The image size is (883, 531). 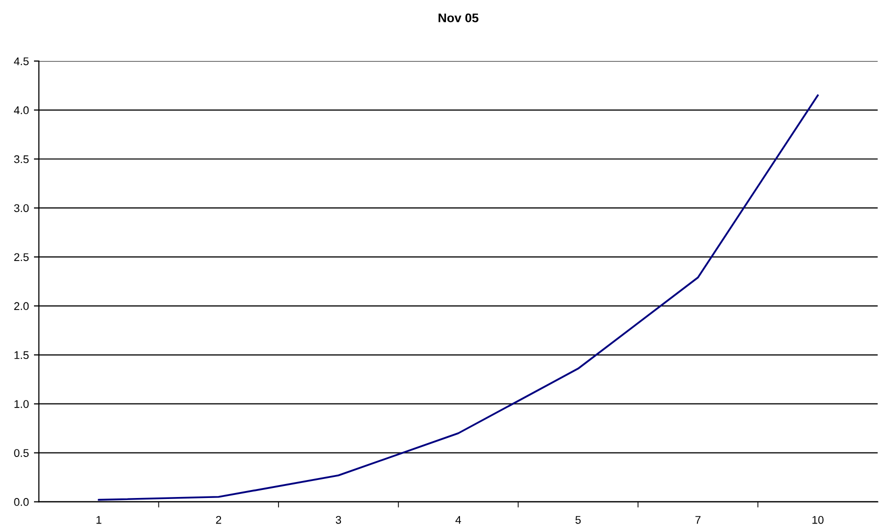 I want to click on y-tick-label: 0.0, so click(x=21, y=502).